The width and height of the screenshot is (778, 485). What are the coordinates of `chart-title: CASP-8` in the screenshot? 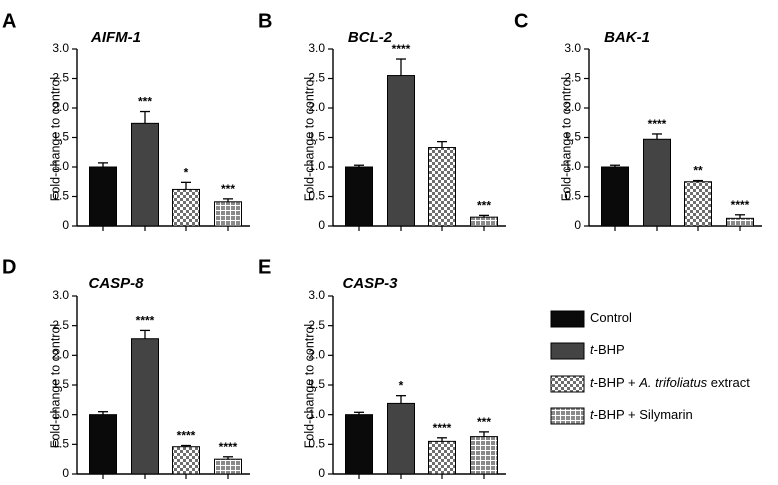 It's located at (116, 283).